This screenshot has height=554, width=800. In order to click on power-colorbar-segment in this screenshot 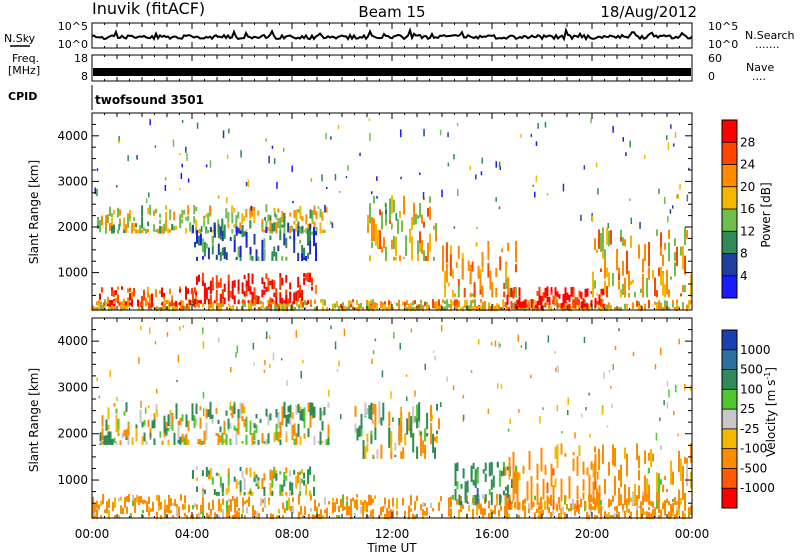, I will do `click(729, 175)`.